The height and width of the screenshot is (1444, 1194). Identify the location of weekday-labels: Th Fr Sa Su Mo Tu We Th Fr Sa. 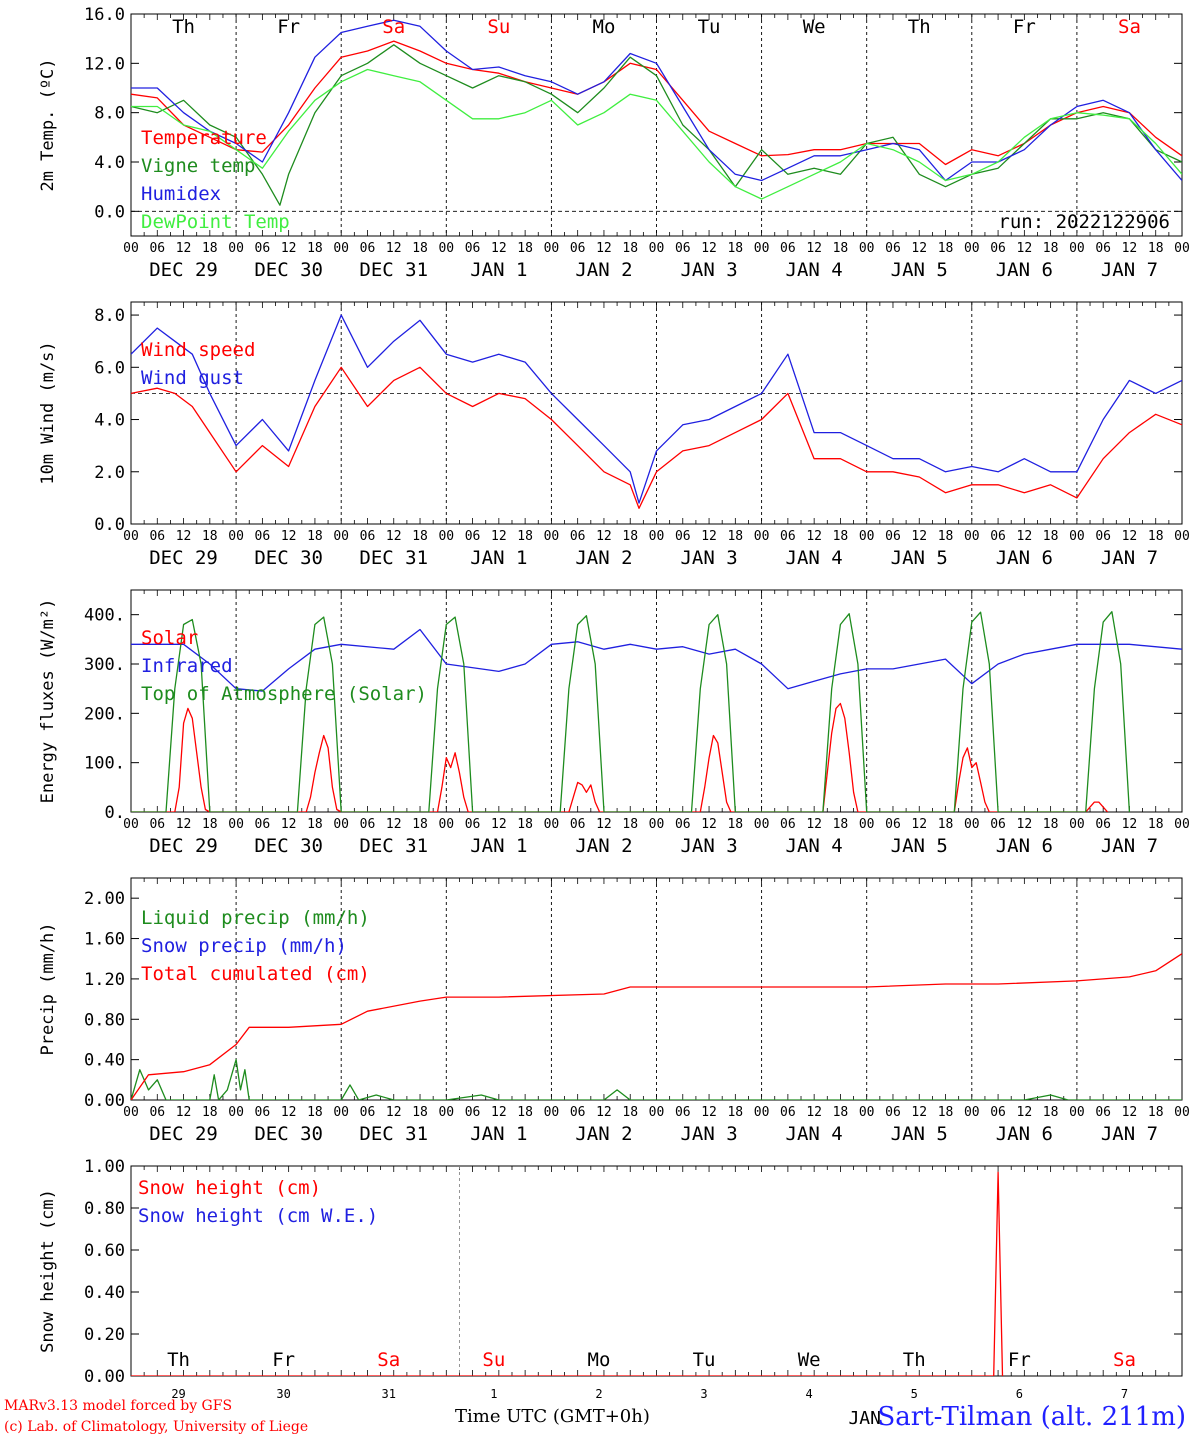
(656, 27).